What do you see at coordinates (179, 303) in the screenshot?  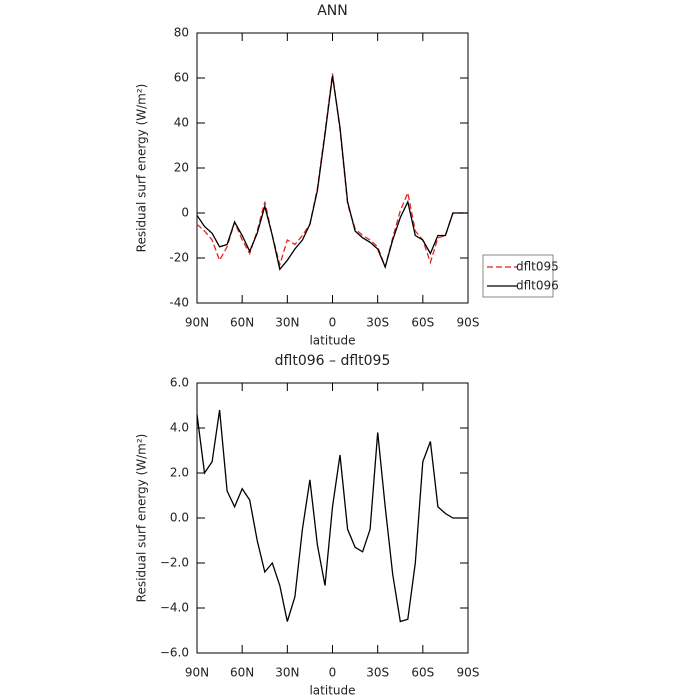 I see `y-tick-label: -40` at bounding box center [179, 303].